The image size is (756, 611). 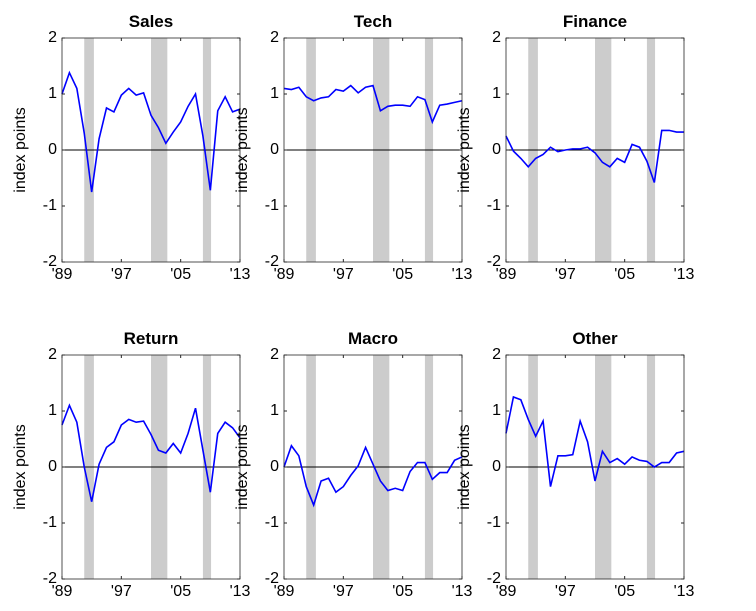 I want to click on subplot: -2 -1 0 1 2 '89 '97 '05 '13 Finance index points, so click(x=575, y=147).